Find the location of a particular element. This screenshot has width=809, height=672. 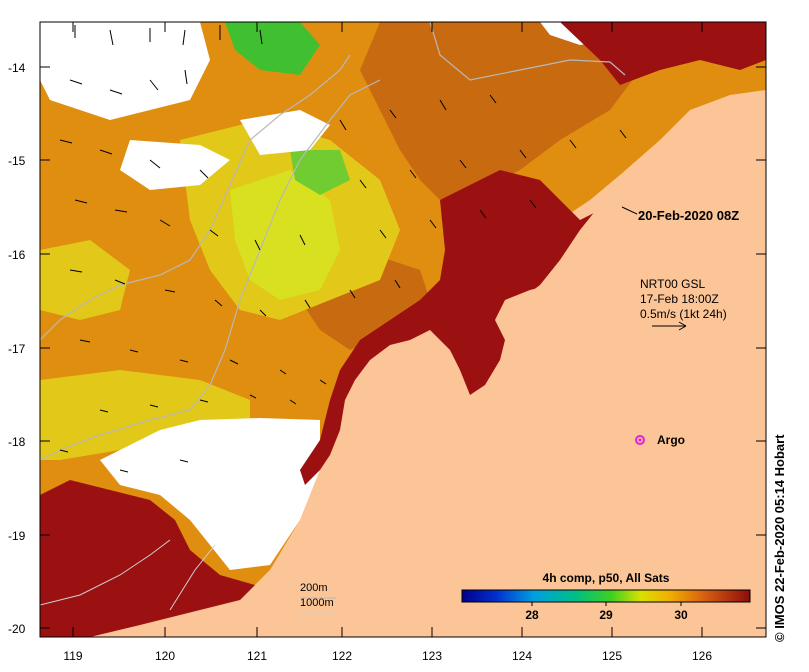

lat-tick-label: -18 is located at coordinates (17, 442).